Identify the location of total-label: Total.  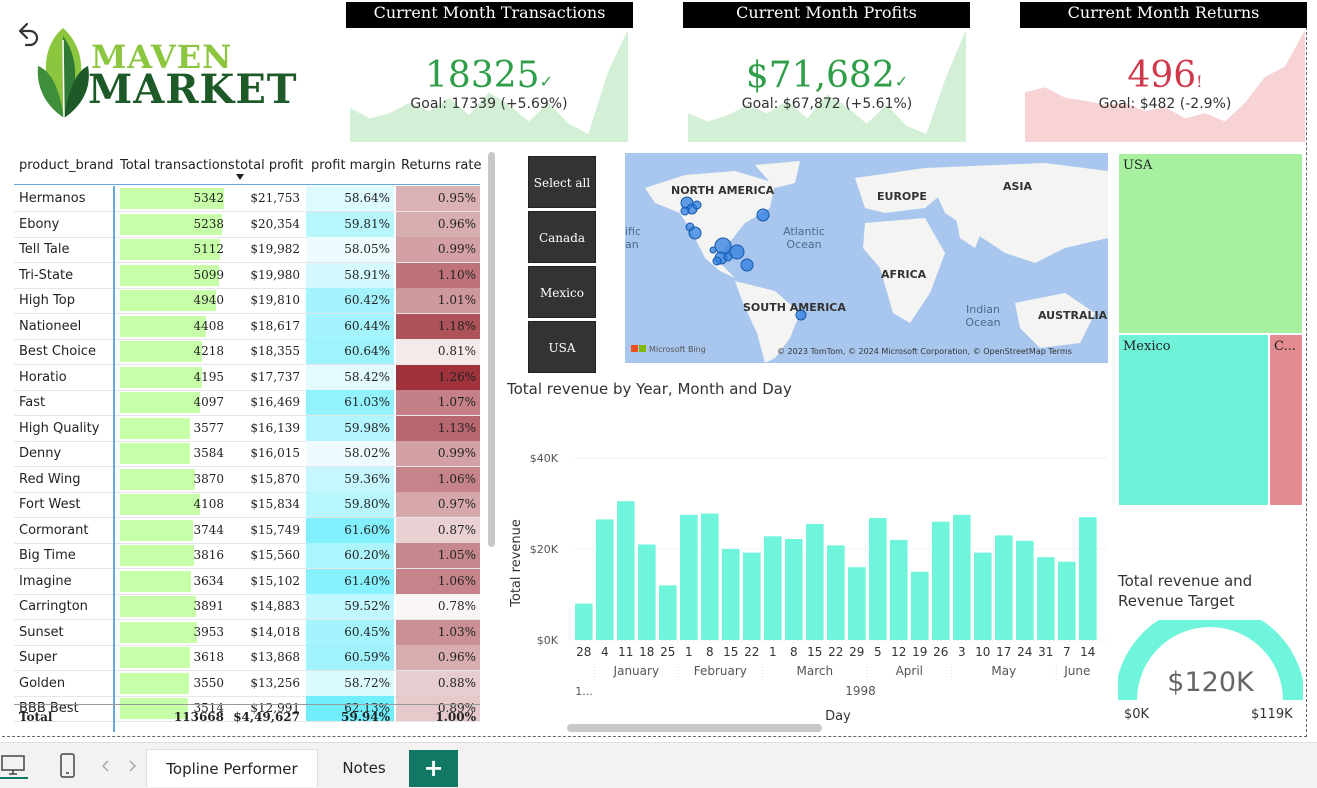
(36, 717).